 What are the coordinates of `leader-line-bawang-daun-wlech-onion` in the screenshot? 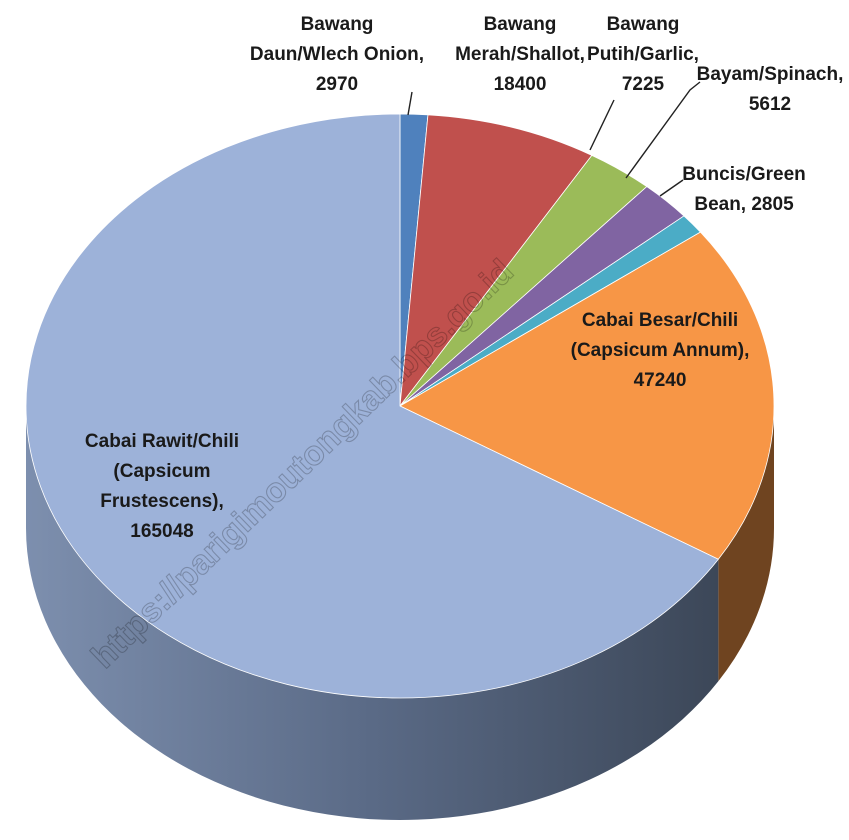 It's located at (410, 103).